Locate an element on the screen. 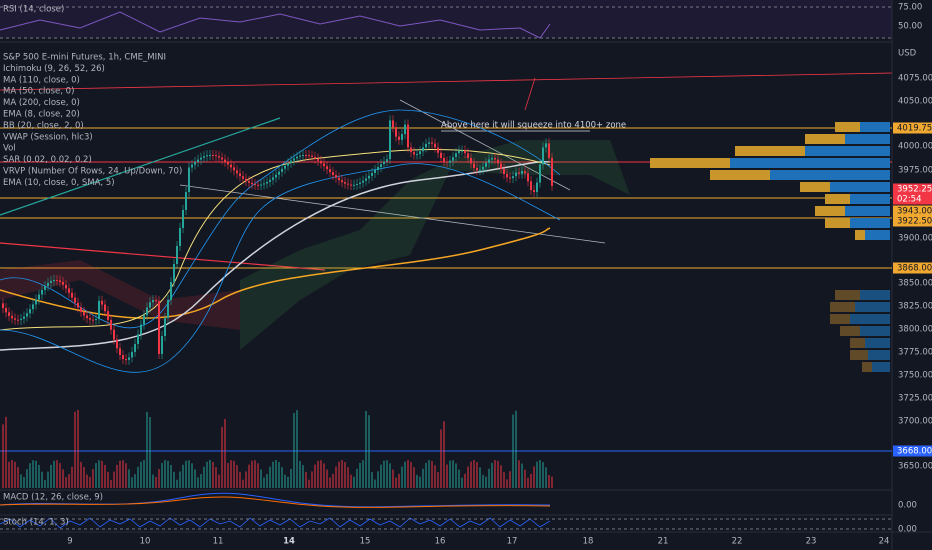 The image size is (932, 550). time-axis-label: 14 is located at coordinates (289, 542).